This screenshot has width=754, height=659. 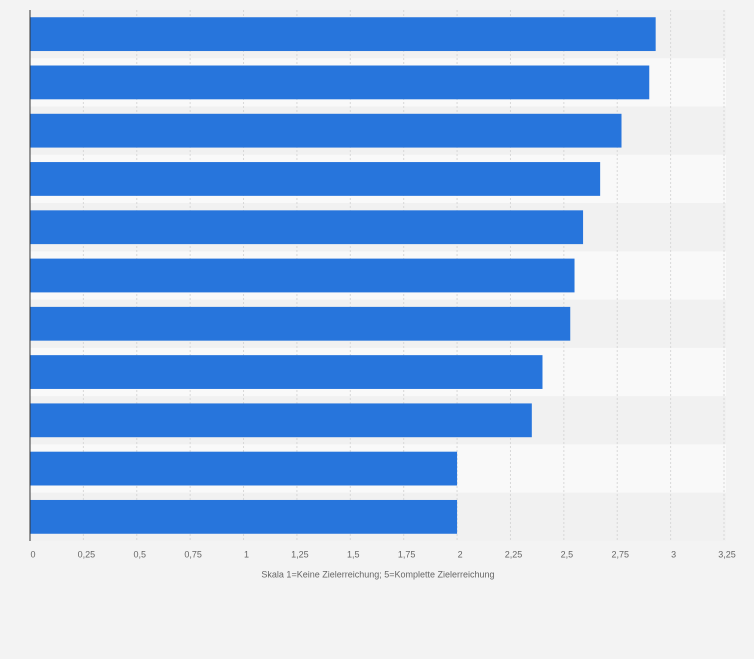 What do you see at coordinates (567, 554) in the screenshot?
I see `x-tick-label: 2,5` at bounding box center [567, 554].